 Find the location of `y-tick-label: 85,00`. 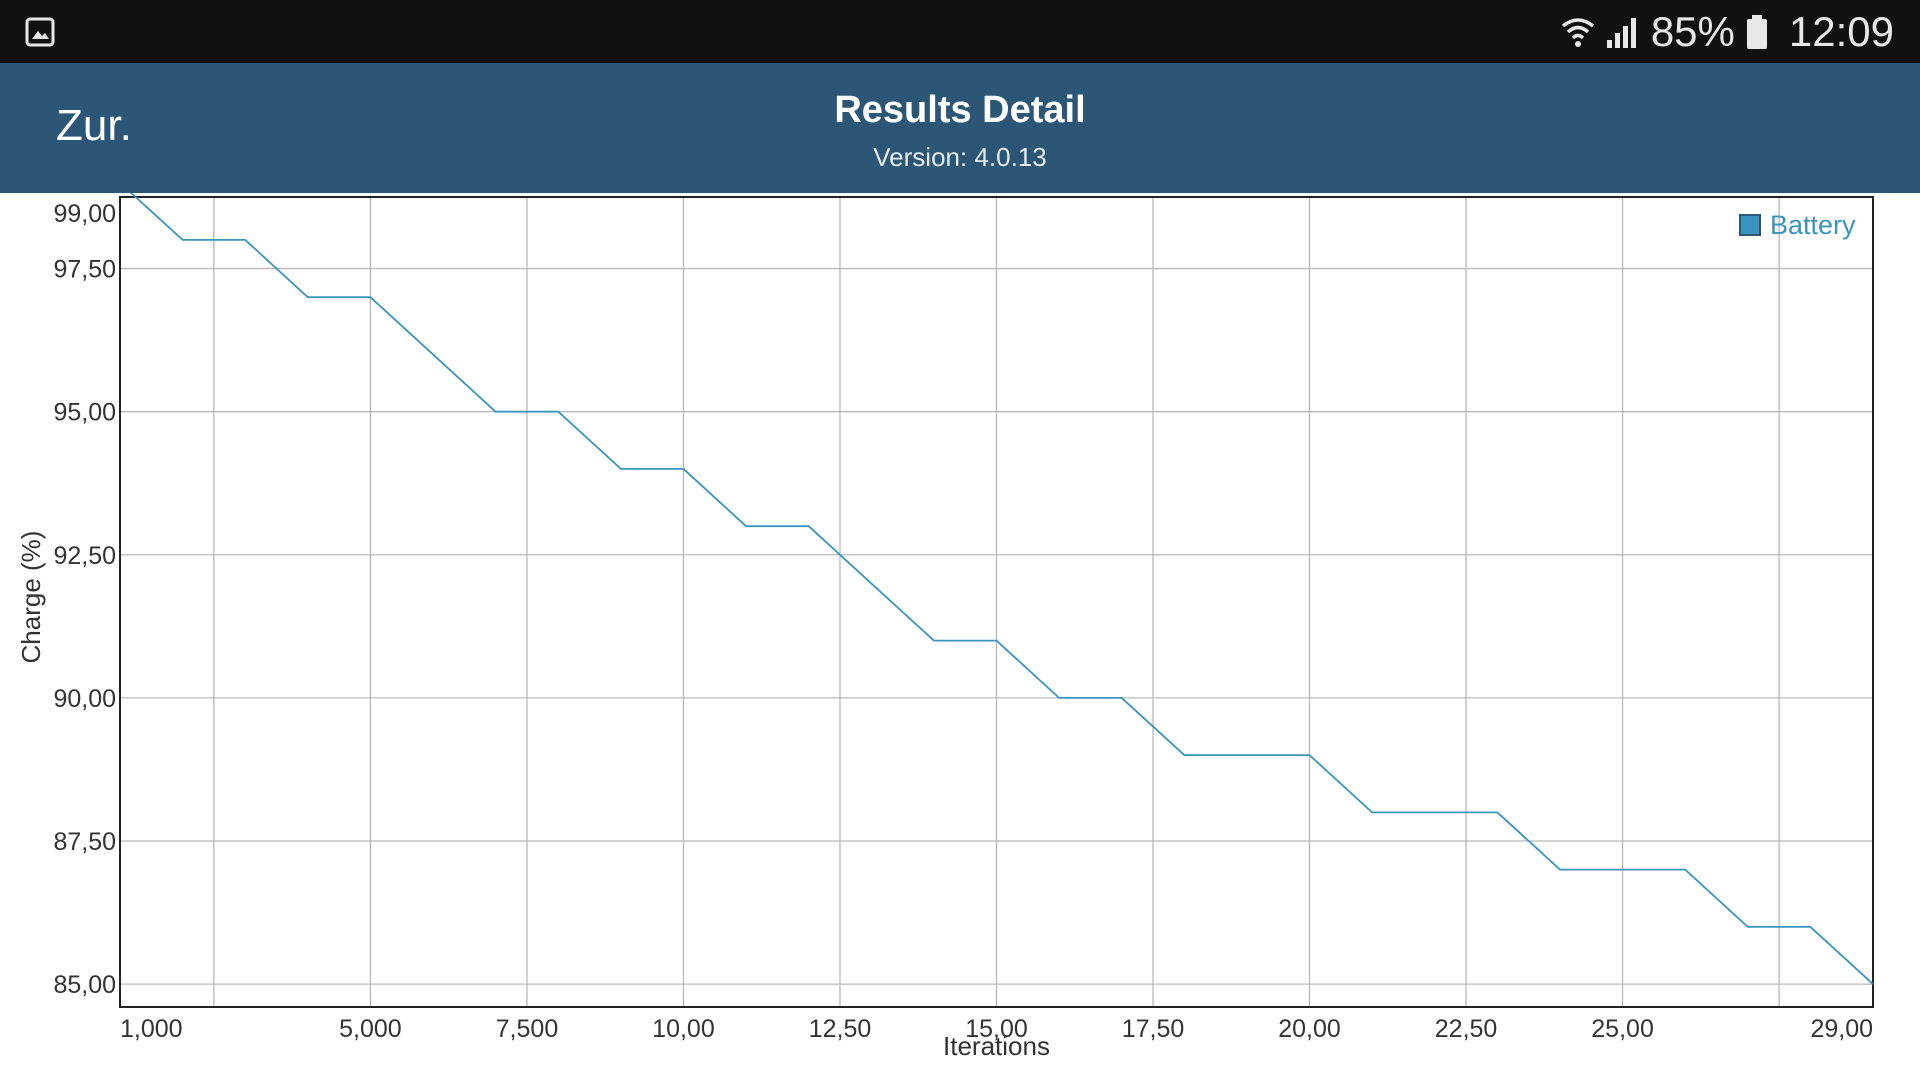

y-tick-label: 85,00 is located at coordinates (84, 985).